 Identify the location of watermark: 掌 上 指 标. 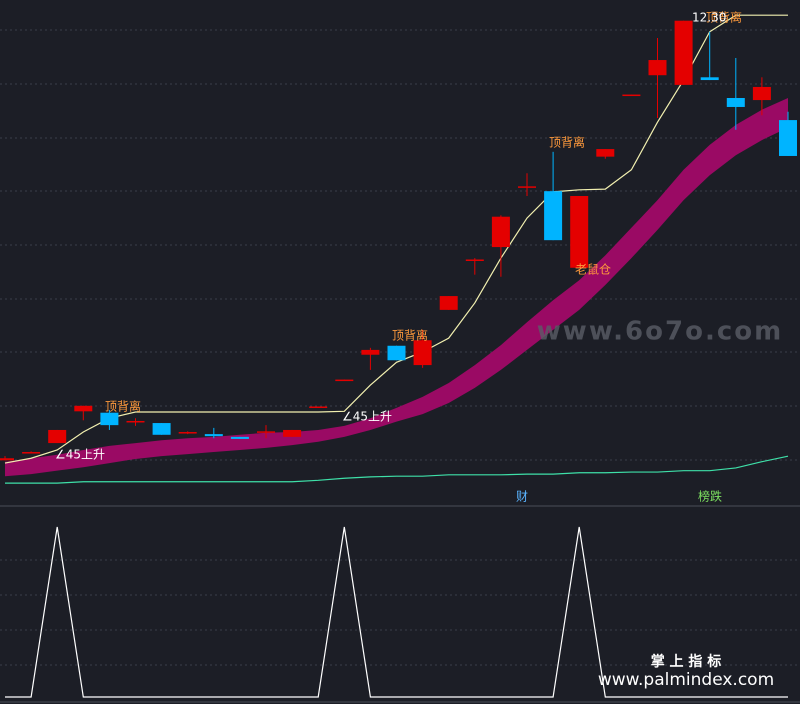
(686, 661).